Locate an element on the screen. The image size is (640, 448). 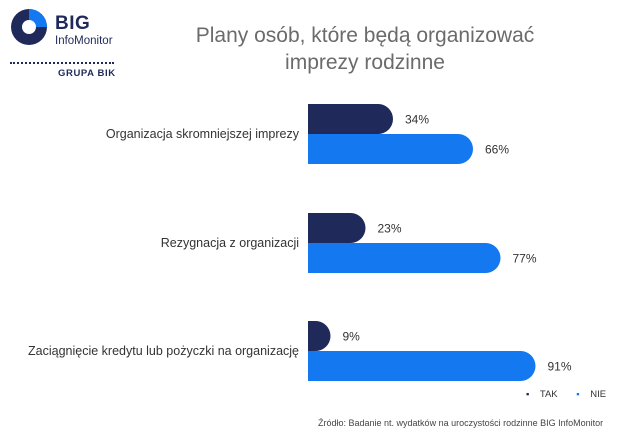
logo: BIG InfoMonitor GRUPA BIK is located at coordinates (65, 43).